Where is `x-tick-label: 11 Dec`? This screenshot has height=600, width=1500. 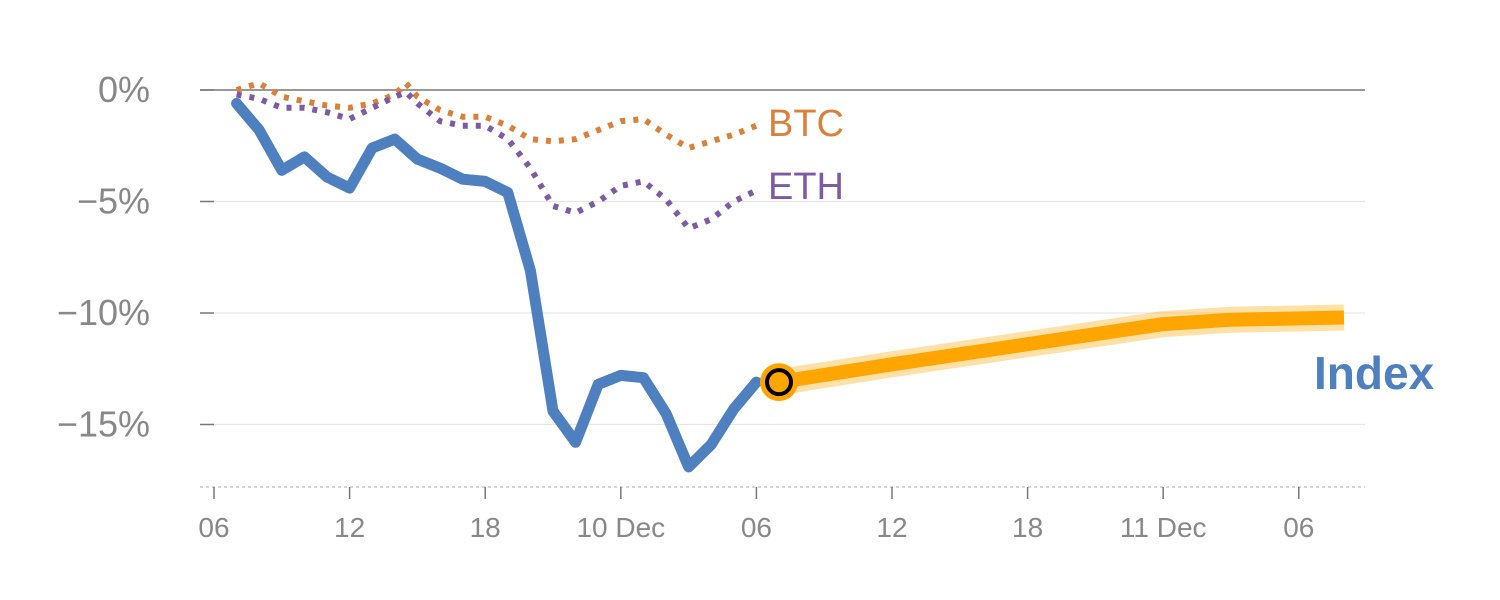 x-tick-label: 11 Dec is located at coordinates (1163, 527).